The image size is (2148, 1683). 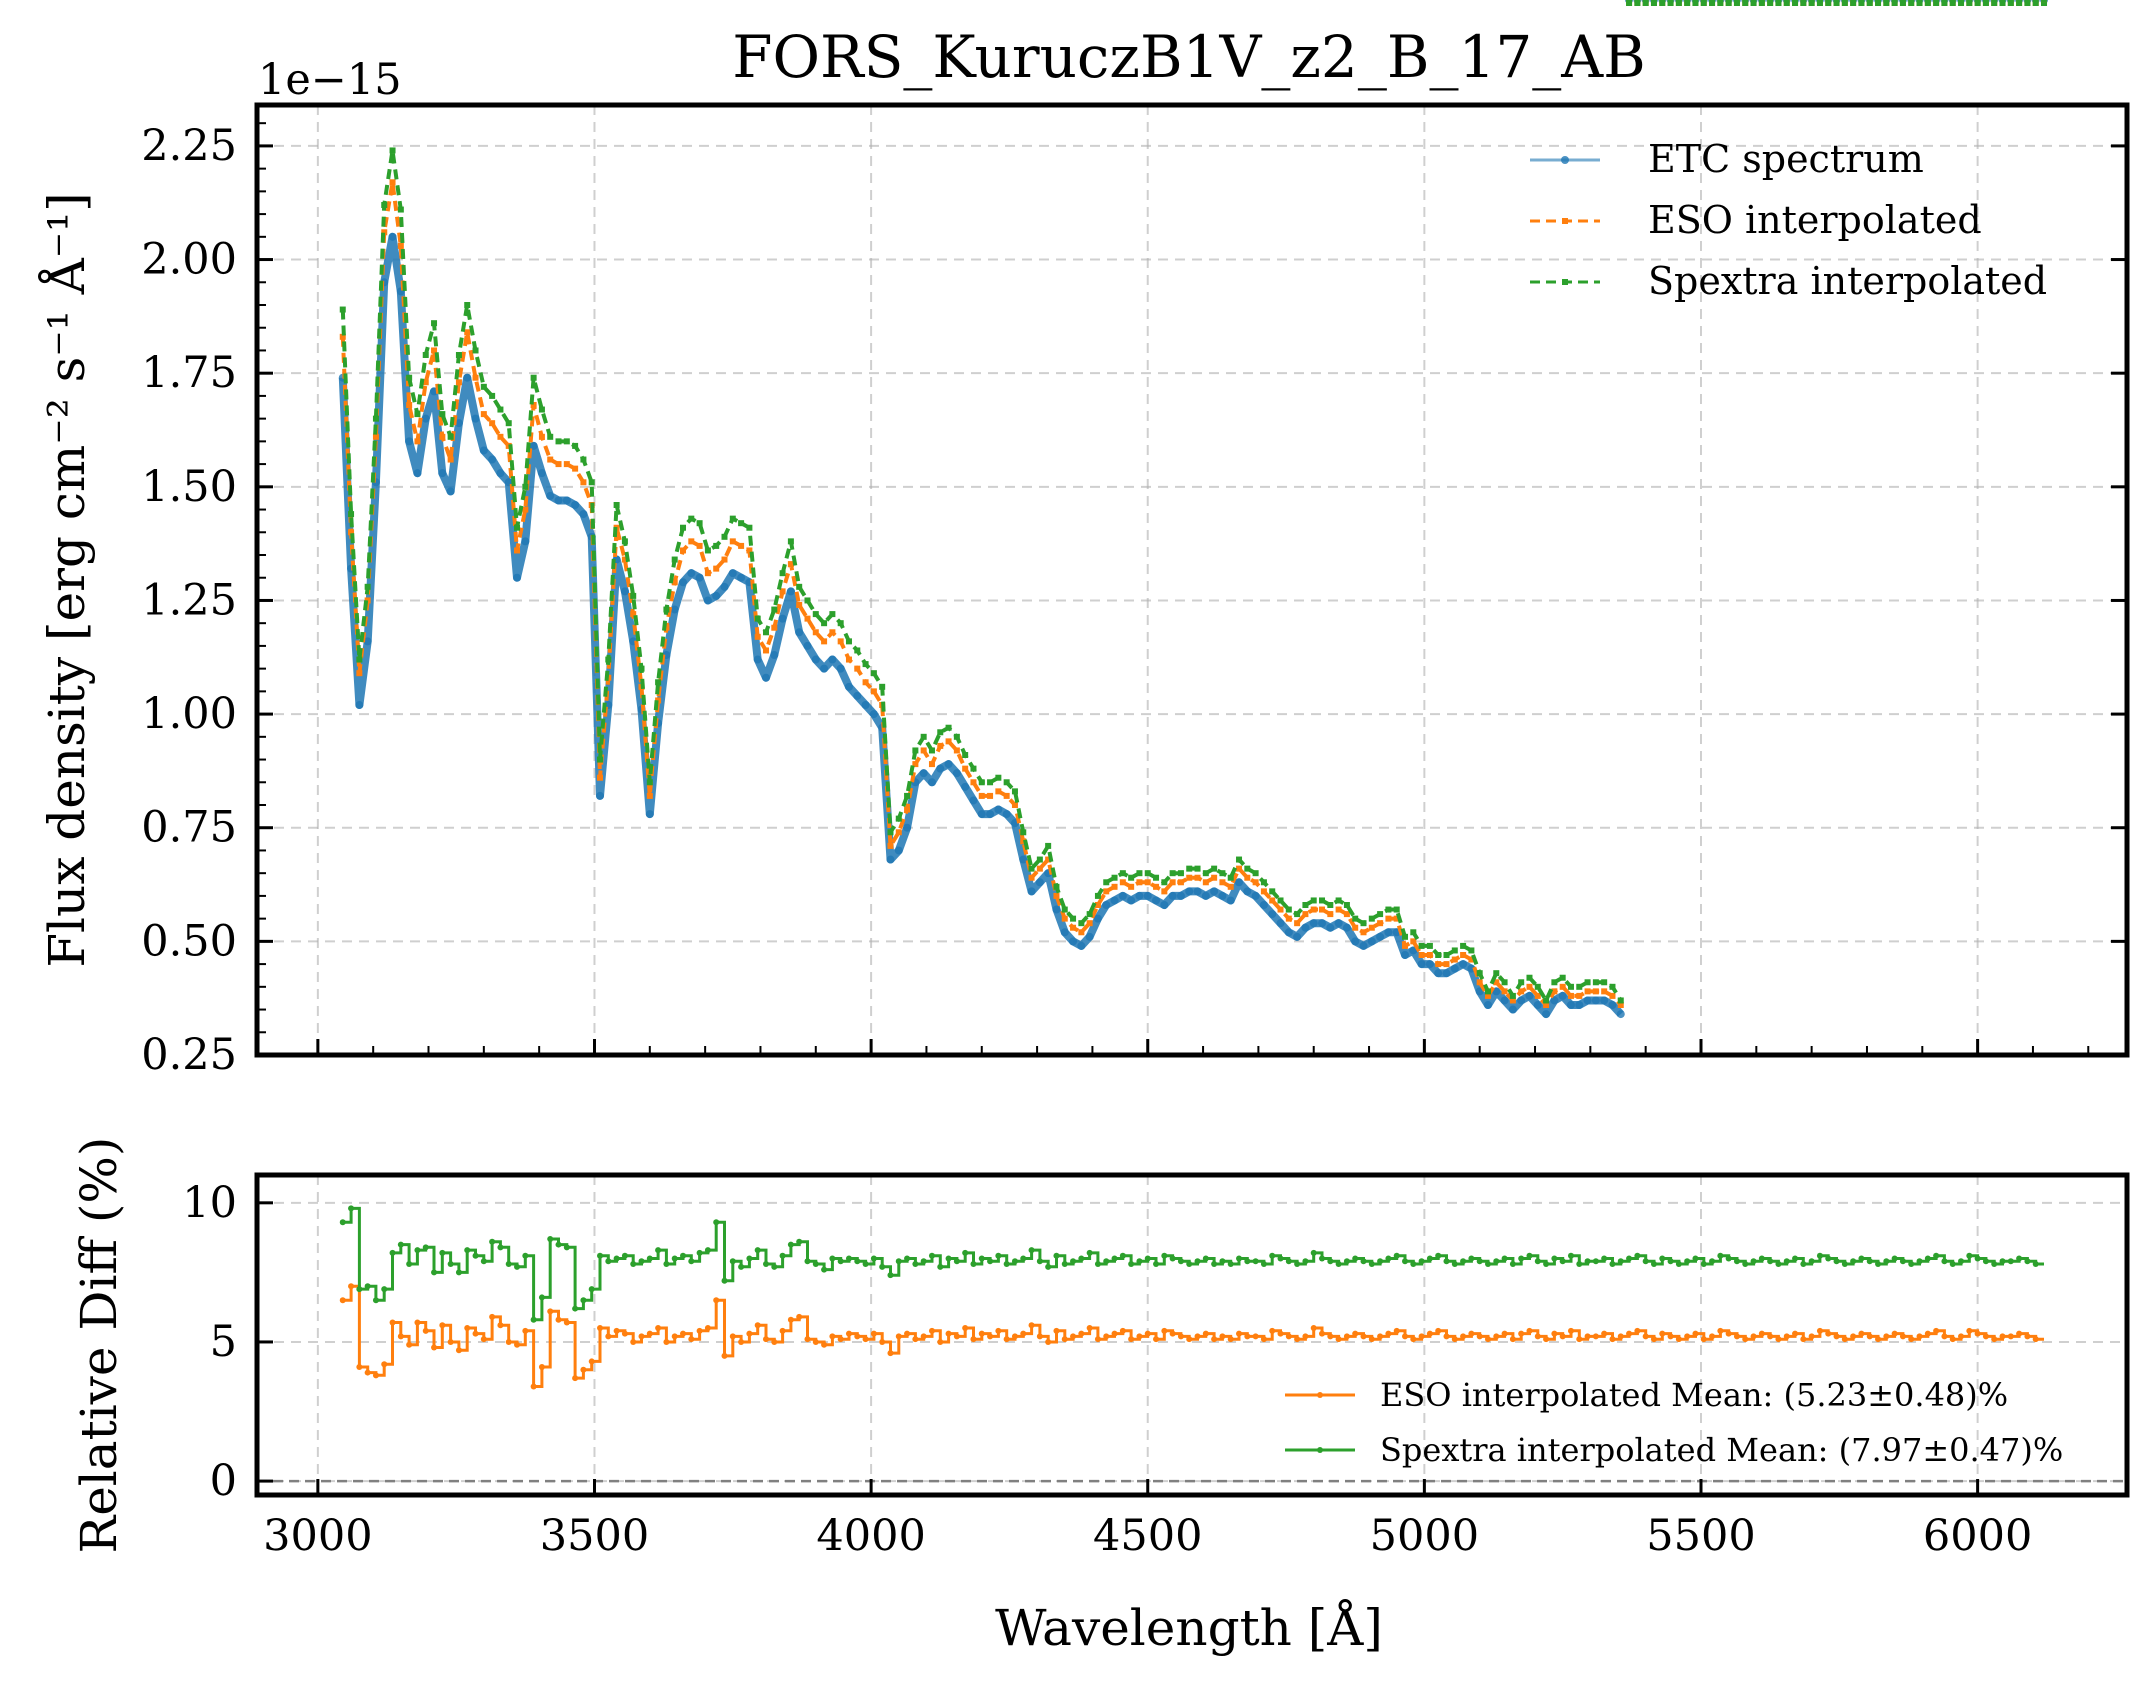 I want to click on bottom-ytick-label-1: 5, so click(x=223, y=1342).